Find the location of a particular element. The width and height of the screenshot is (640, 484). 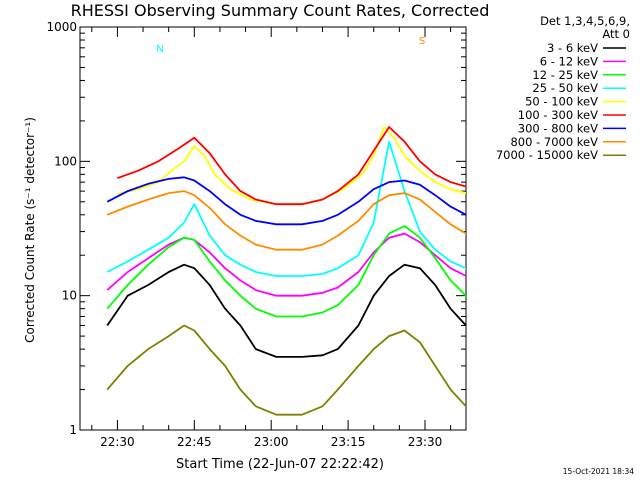

y-tick-label: 1000 is located at coordinates (61, 27).